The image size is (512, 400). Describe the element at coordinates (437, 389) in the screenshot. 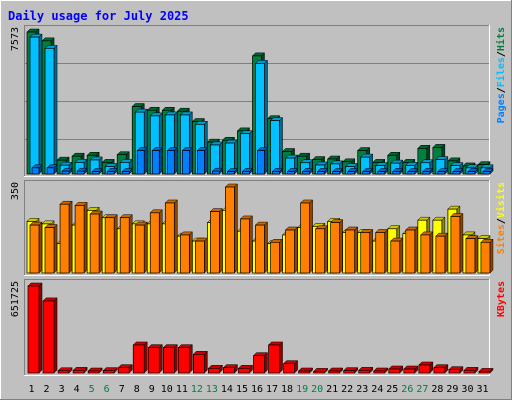

I see `x-tick-label-day-28: 28` at that location.